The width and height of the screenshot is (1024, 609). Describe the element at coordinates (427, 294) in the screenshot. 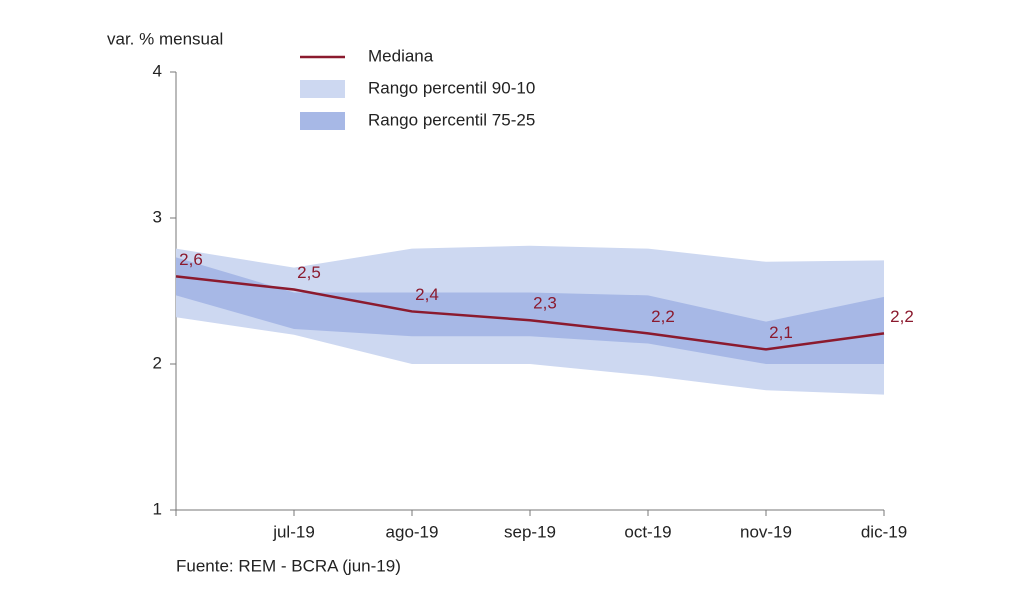

I see `data-label: 2,4` at that location.